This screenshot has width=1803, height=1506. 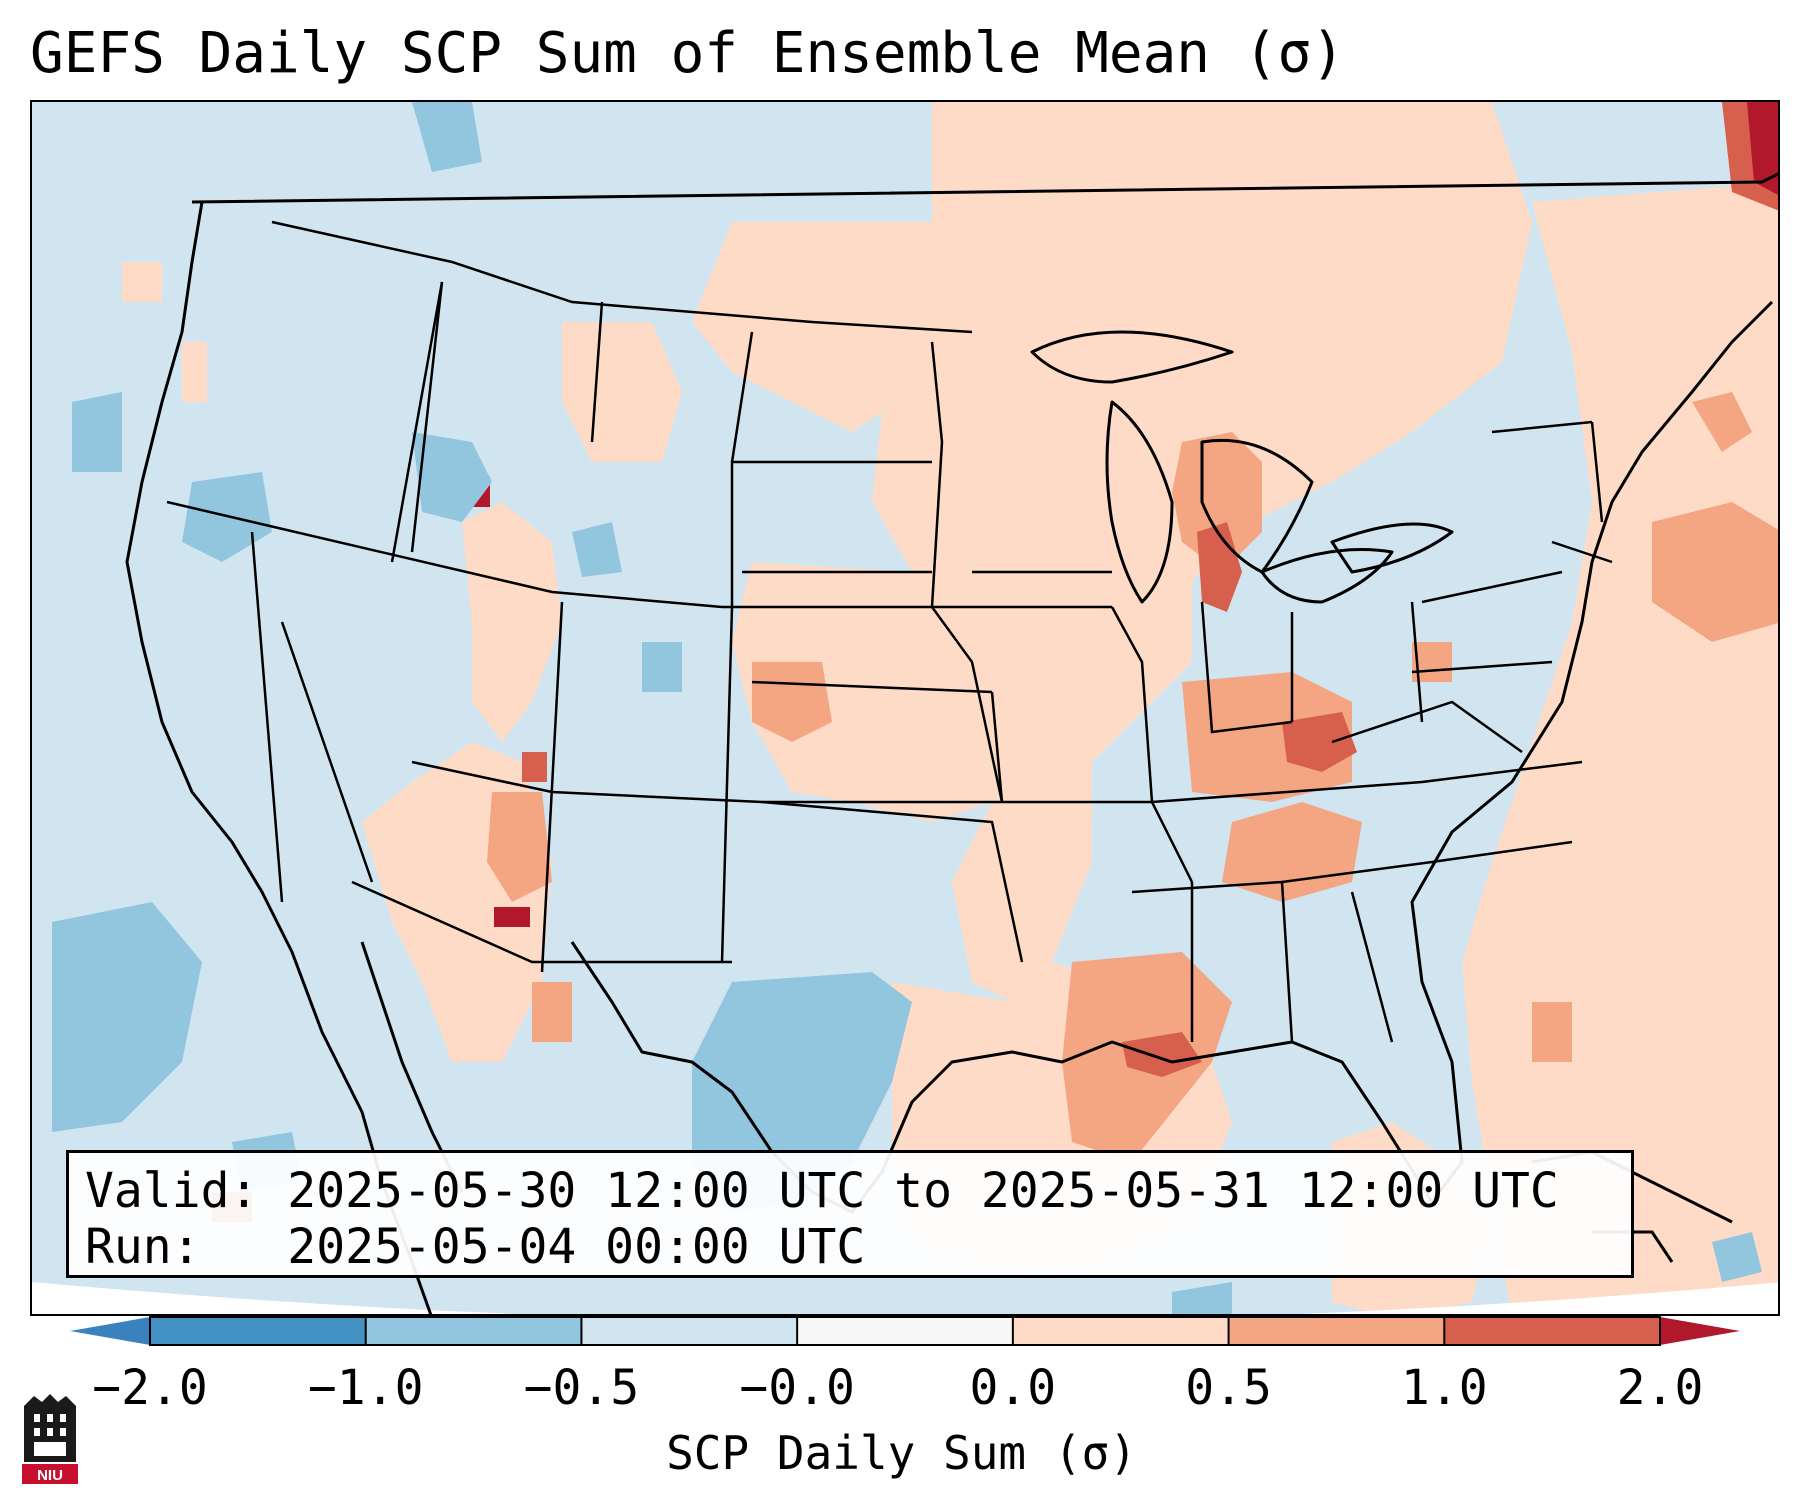 I want to click on colorbar-tick-label: 0.0, so click(x=1013, y=1388).